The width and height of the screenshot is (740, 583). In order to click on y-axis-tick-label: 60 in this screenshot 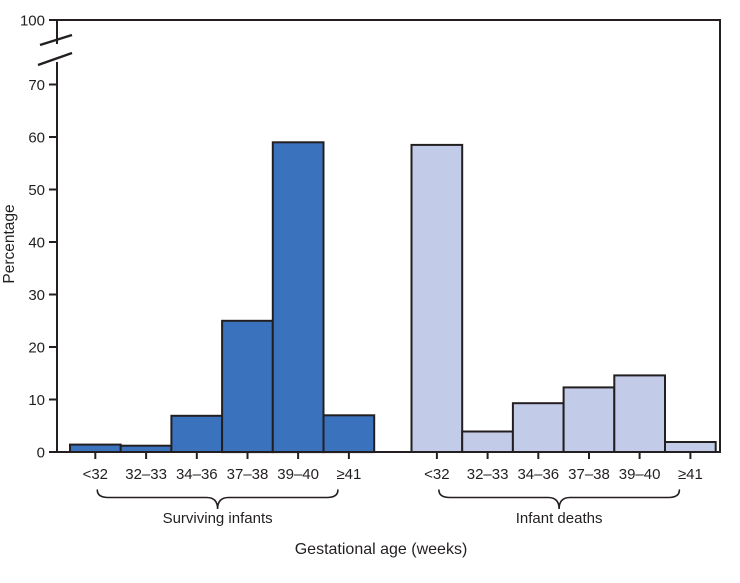, I will do `click(36, 138)`.